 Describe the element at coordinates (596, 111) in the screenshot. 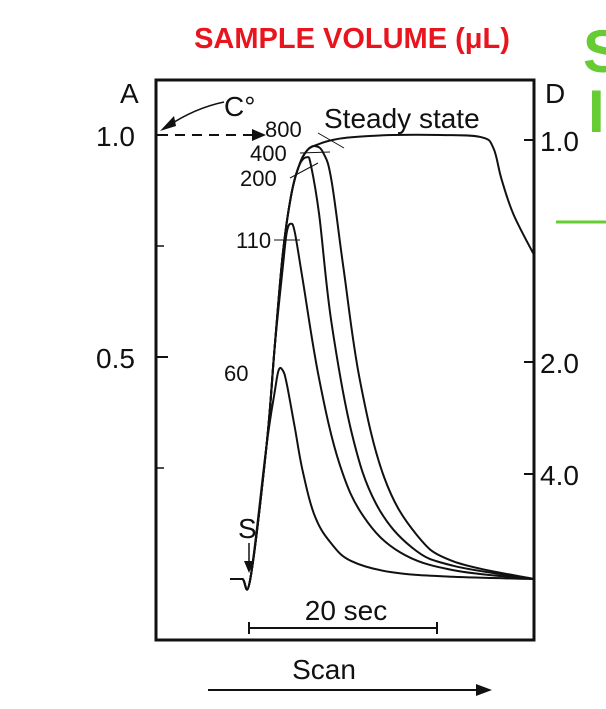

I see `svg-text: I` at that location.